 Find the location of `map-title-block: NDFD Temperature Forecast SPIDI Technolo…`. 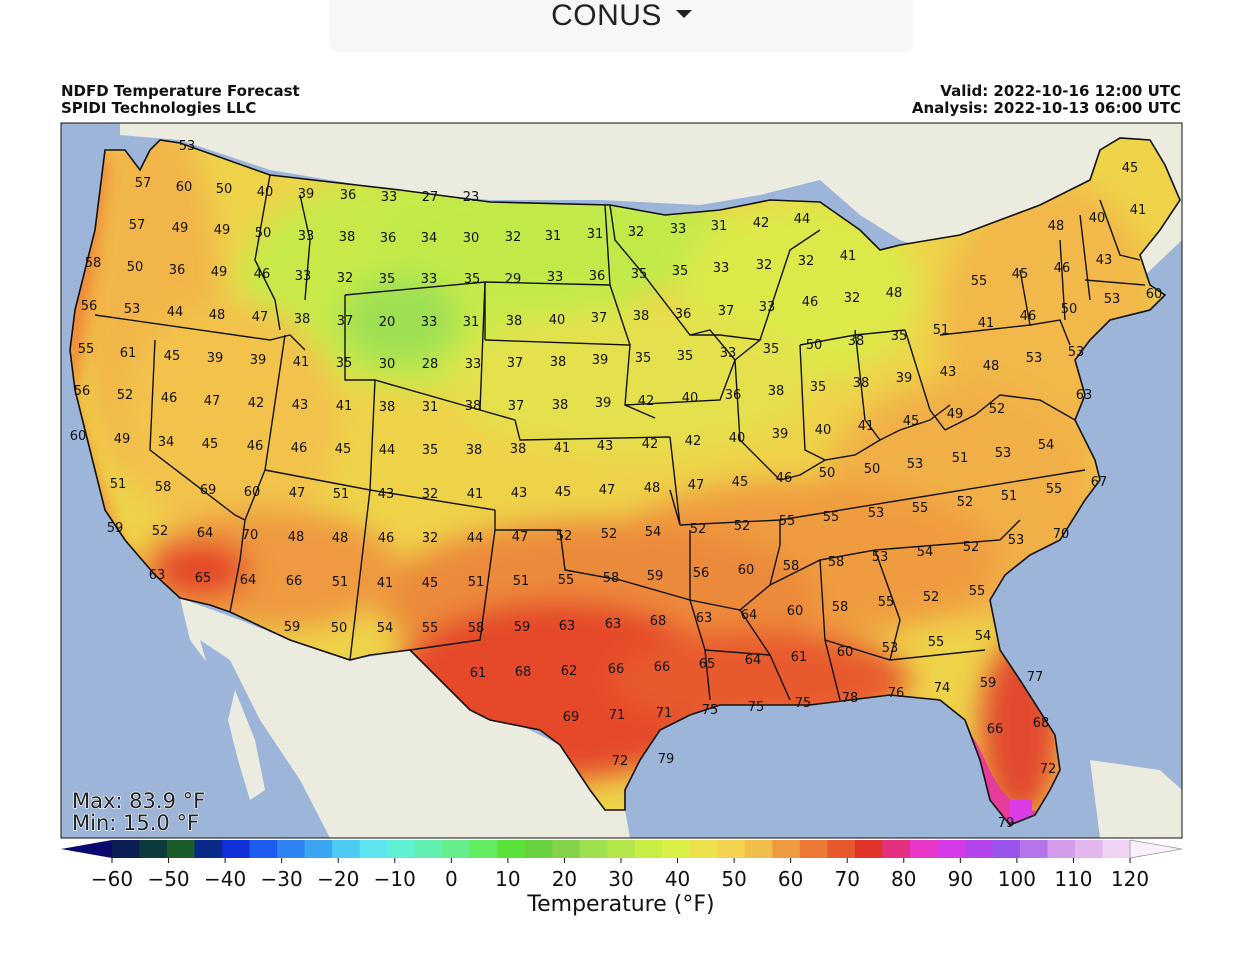

map-title-block: NDFD Temperature Forecast SPIDI Technolo… is located at coordinates (180, 100).